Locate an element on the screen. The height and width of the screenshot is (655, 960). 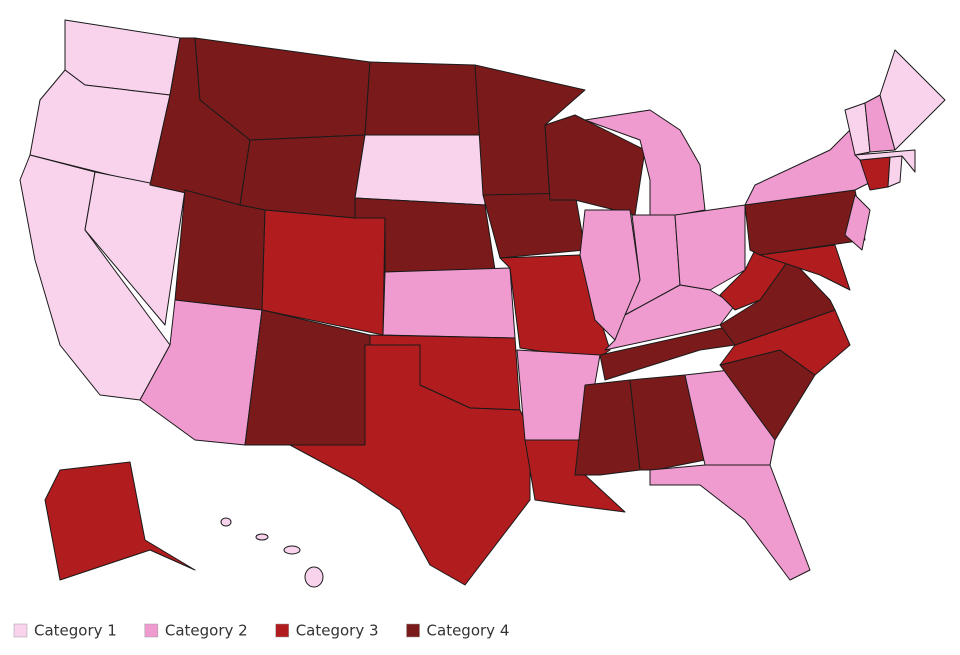
legend-label: Category 4 is located at coordinates (468, 631).